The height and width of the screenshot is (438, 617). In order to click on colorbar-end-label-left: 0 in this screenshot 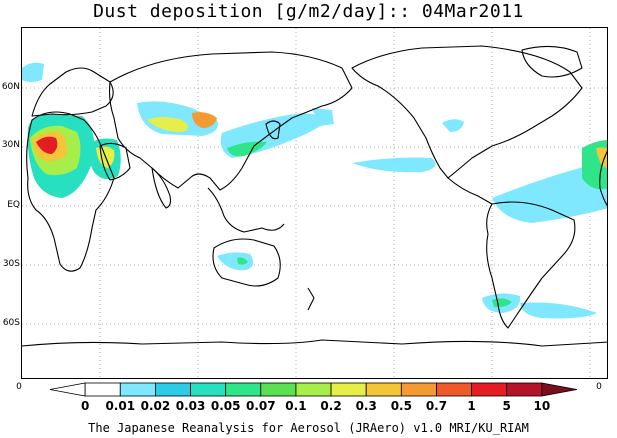, I will do `click(19, 387)`.